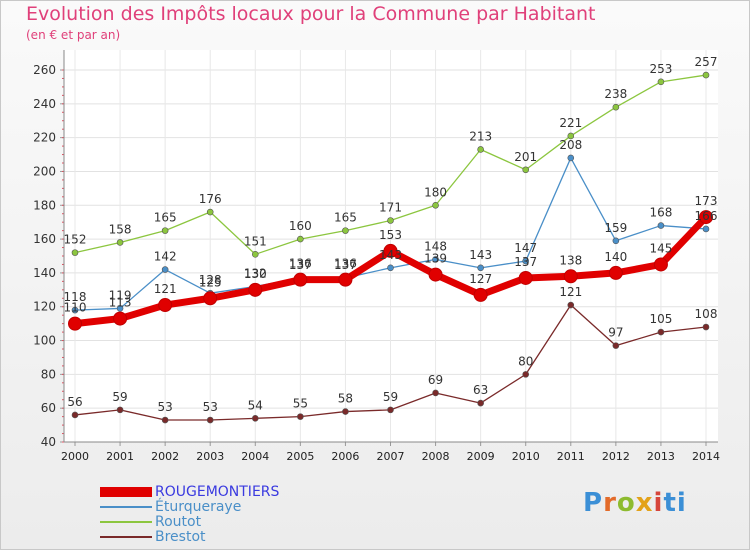  I want to click on logo-letter: r, so click(610, 503).